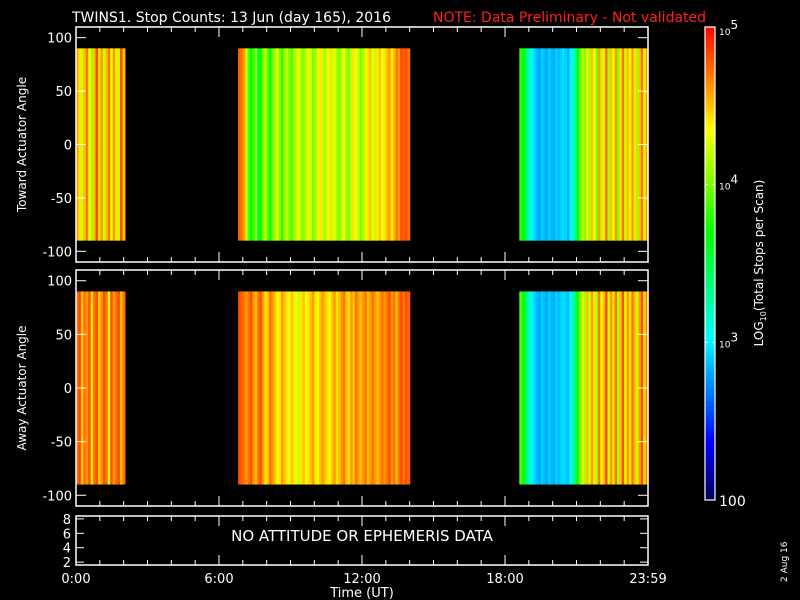 The width and height of the screenshot is (800, 600). What do you see at coordinates (57, 252) in the screenshot?
I see `y-tick-label: -100` at bounding box center [57, 252].